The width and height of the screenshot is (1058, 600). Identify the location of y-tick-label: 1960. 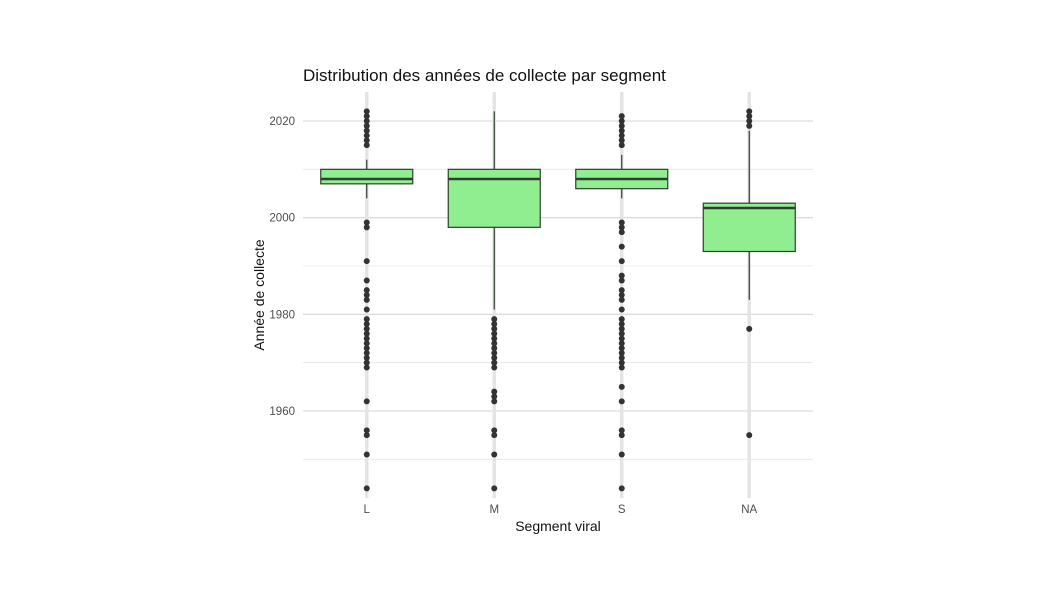
(282, 412).